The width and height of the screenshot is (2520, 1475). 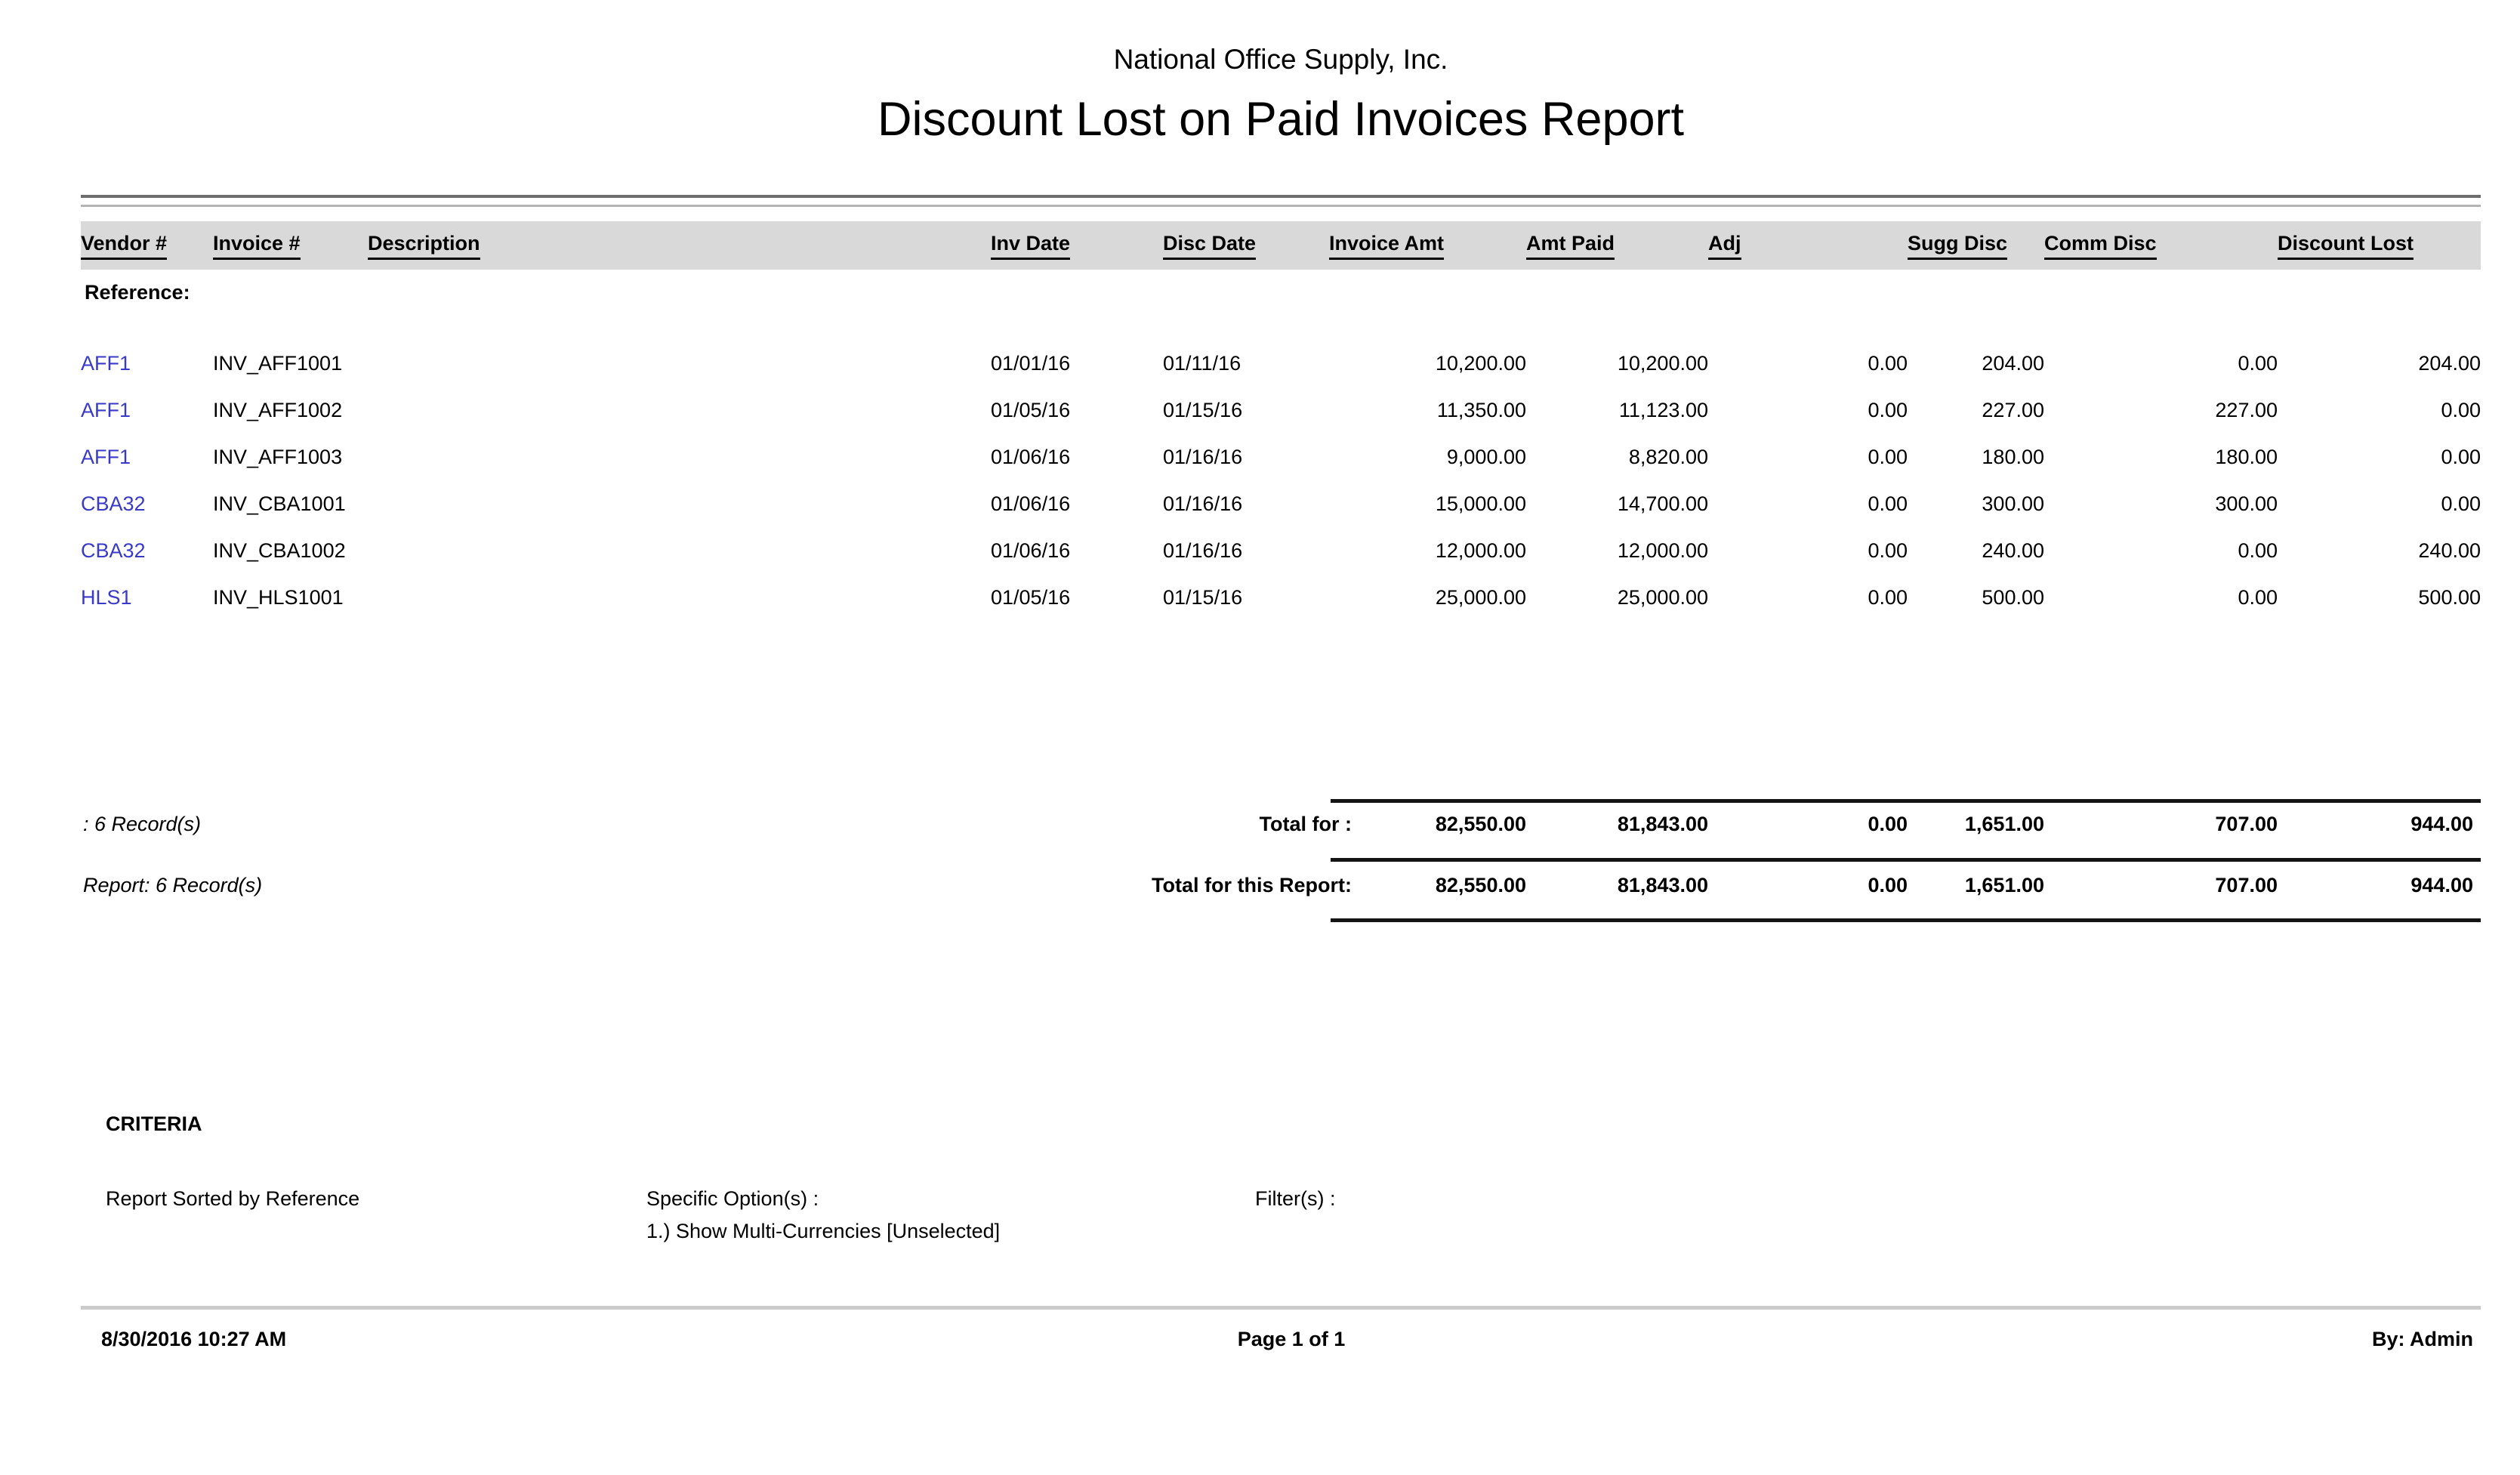 What do you see at coordinates (1077, 245) in the screenshot?
I see `col-header-inv-date: Inv Date` at bounding box center [1077, 245].